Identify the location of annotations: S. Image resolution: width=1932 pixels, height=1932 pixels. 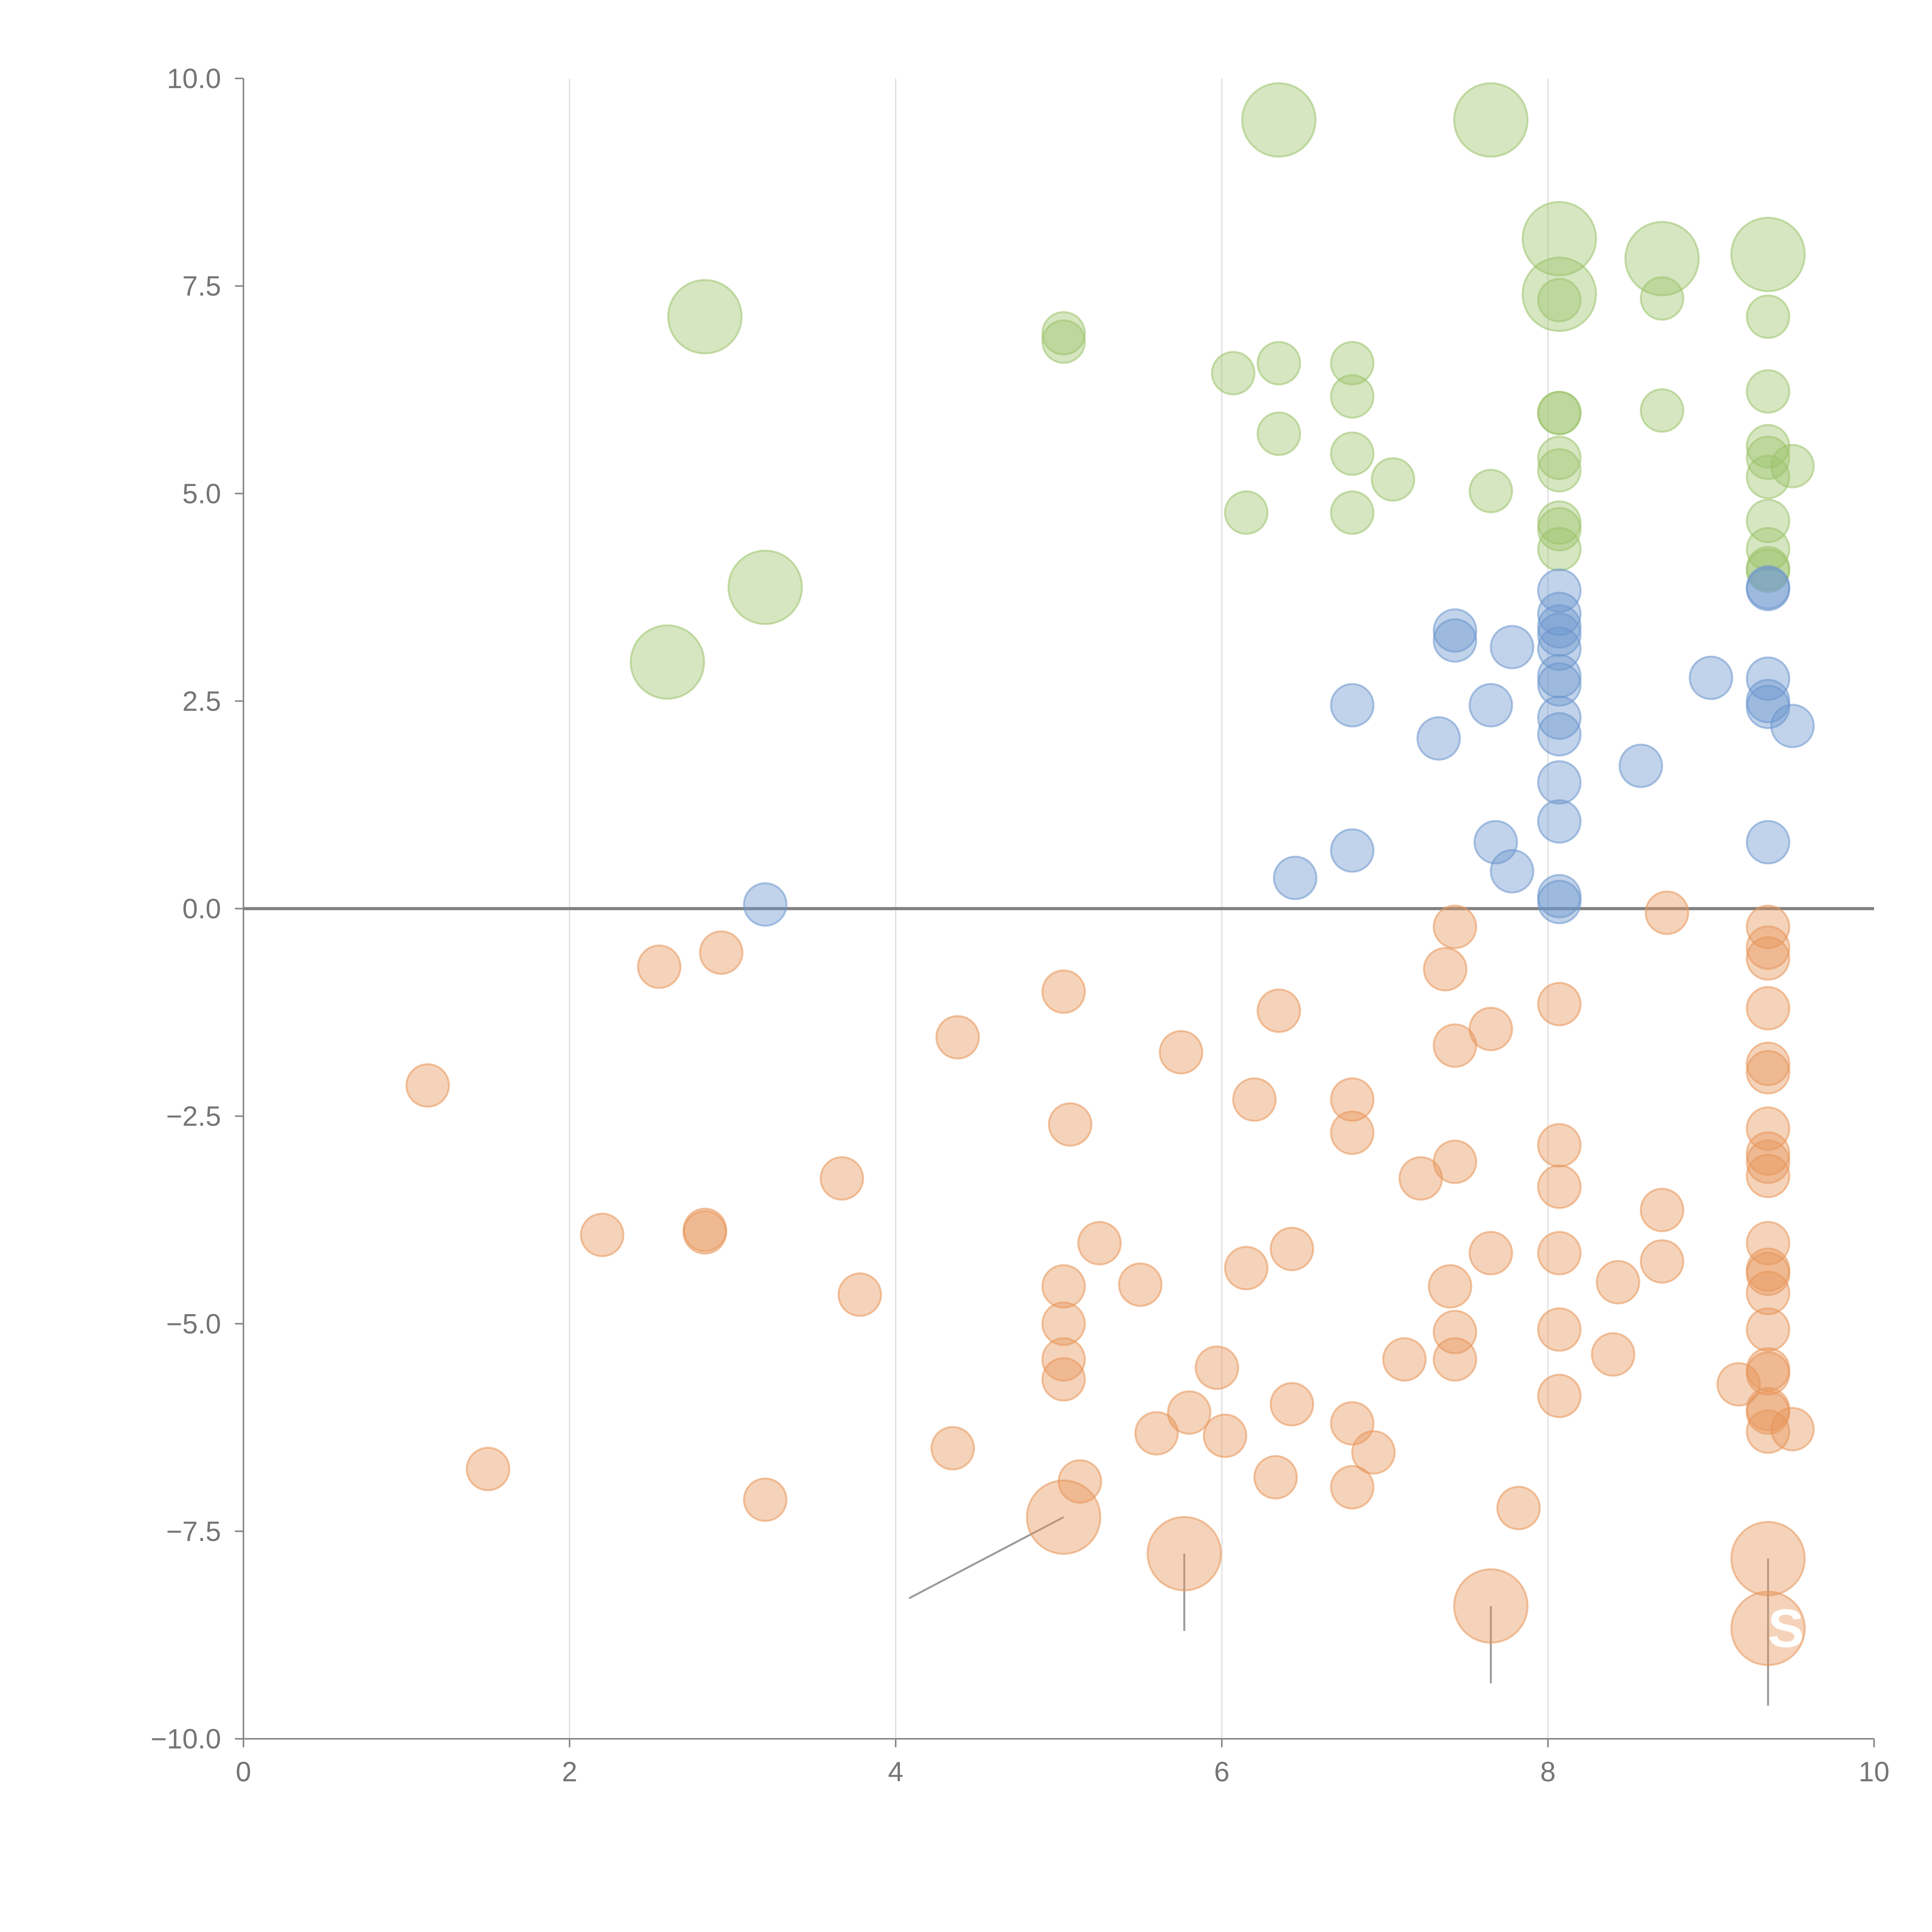
(1786, 1628).